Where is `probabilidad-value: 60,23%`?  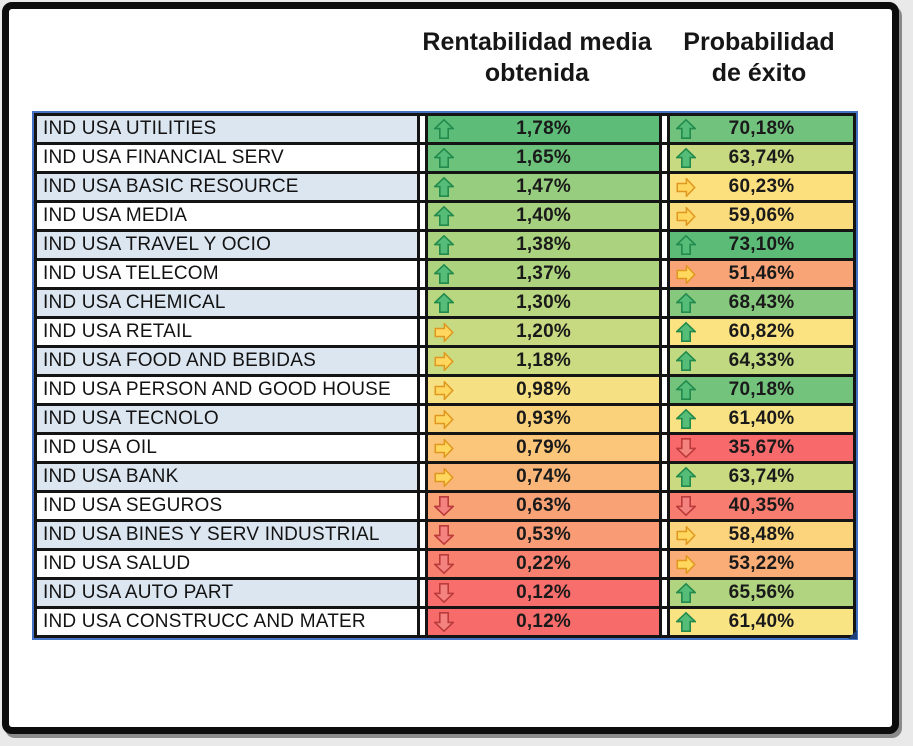 probabilidad-value: 60,23% is located at coordinates (761, 186).